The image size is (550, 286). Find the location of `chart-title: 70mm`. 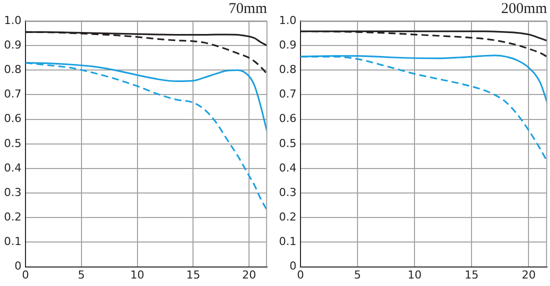

chart-title: 70mm is located at coordinates (248, 8).